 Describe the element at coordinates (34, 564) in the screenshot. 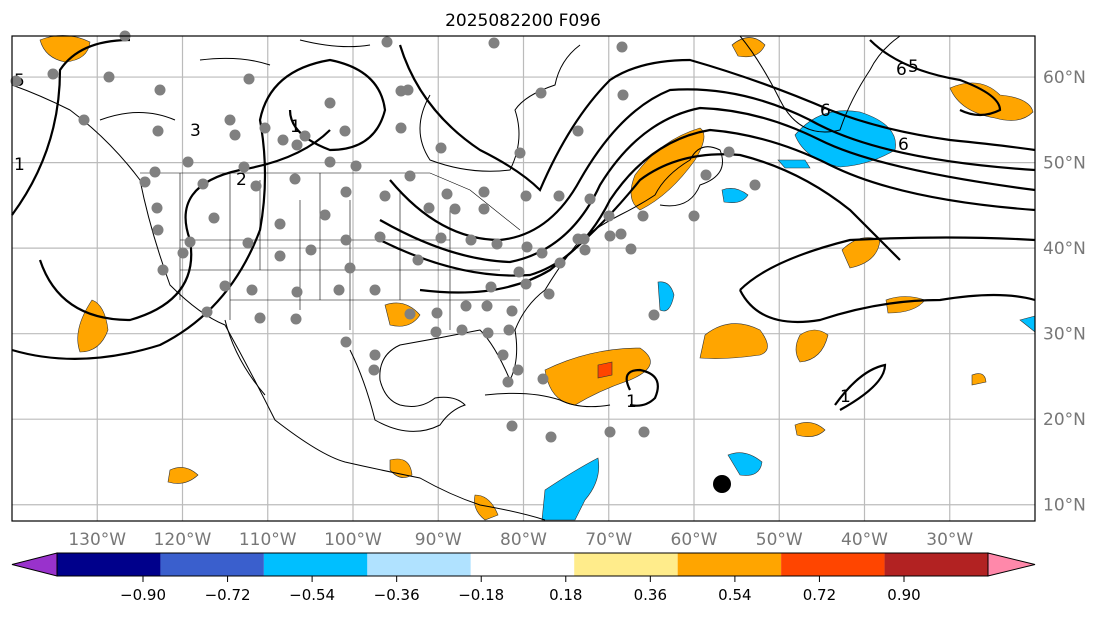

I see `colorbar-extend-low` at that location.